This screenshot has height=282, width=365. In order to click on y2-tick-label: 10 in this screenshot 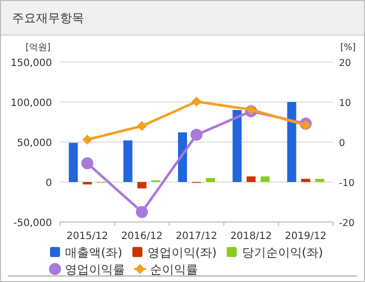, I will do `click(345, 103)`.